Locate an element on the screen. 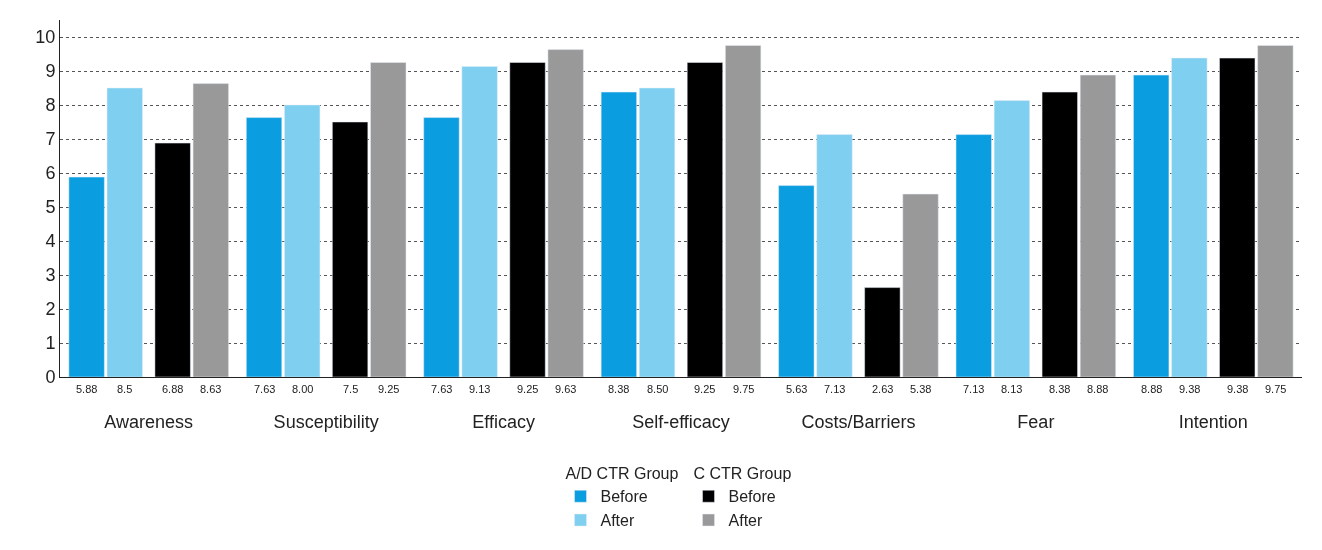  x-tick-label: Intention is located at coordinates (1213, 421).